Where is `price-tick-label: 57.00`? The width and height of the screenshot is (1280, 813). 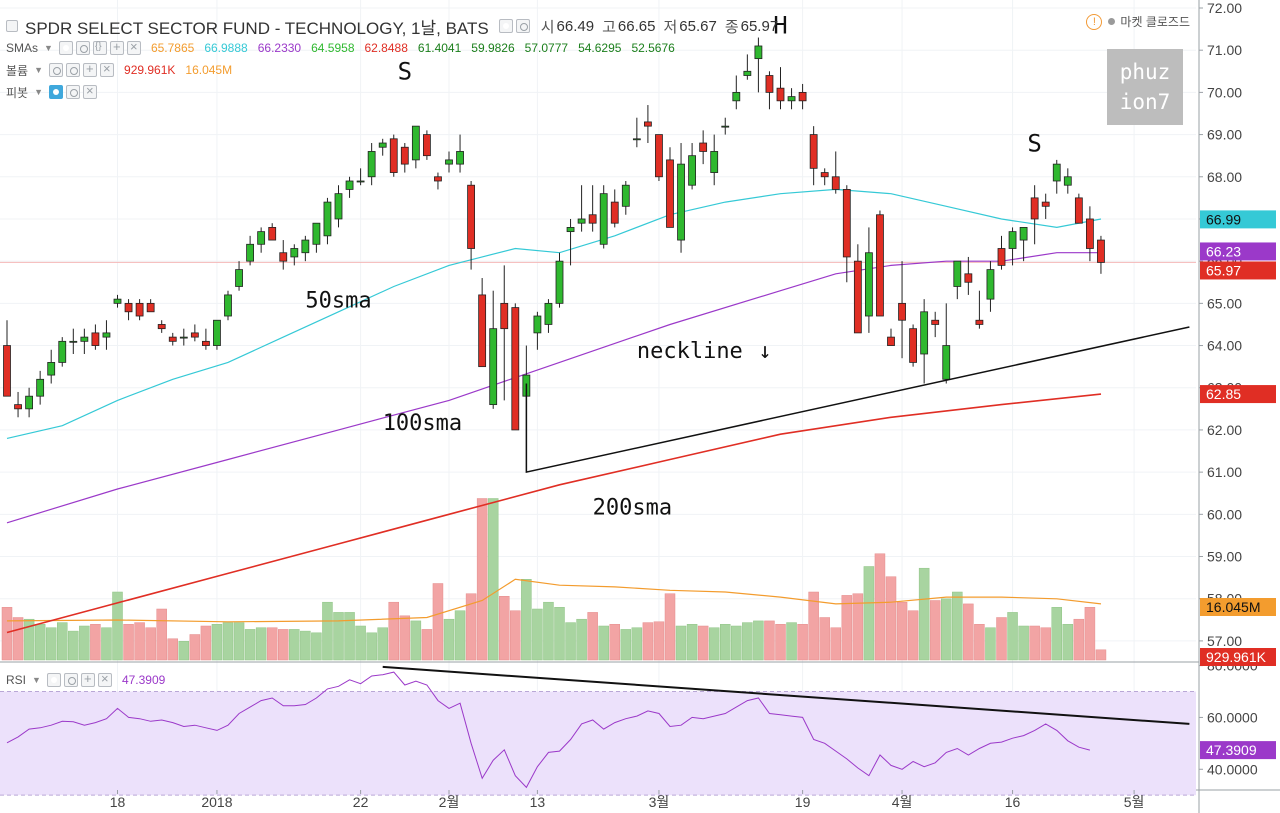 price-tick-label: 57.00 is located at coordinates (1224, 641).